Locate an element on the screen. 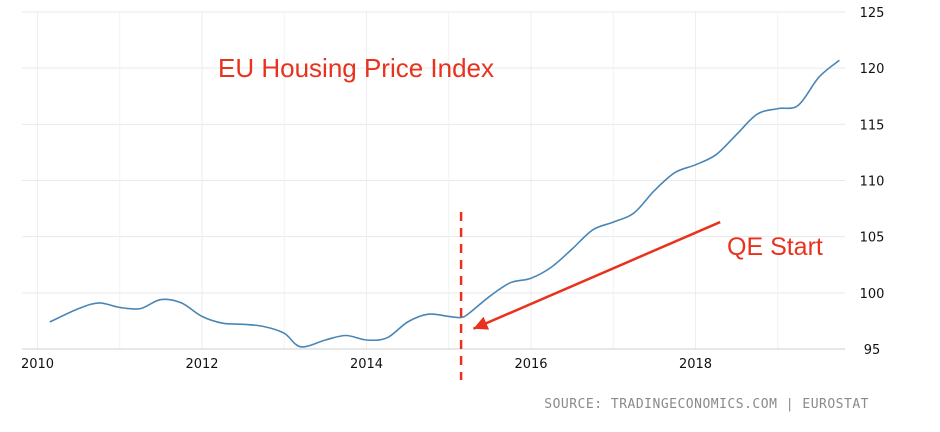 This screenshot has height=432, width=940. y-tick-label: 95 is located at coordinates (872, 350).